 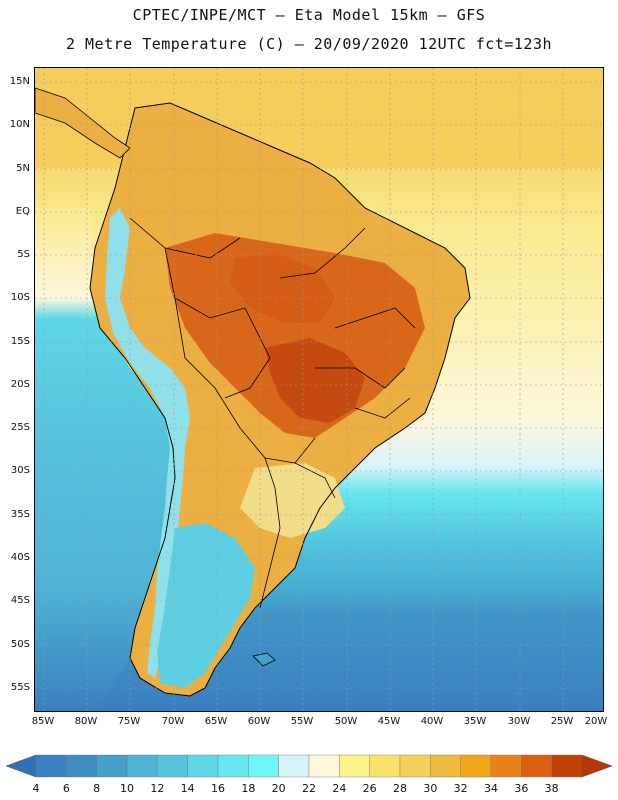 I want to click on patagonia-region, so click(x=206, y=605).